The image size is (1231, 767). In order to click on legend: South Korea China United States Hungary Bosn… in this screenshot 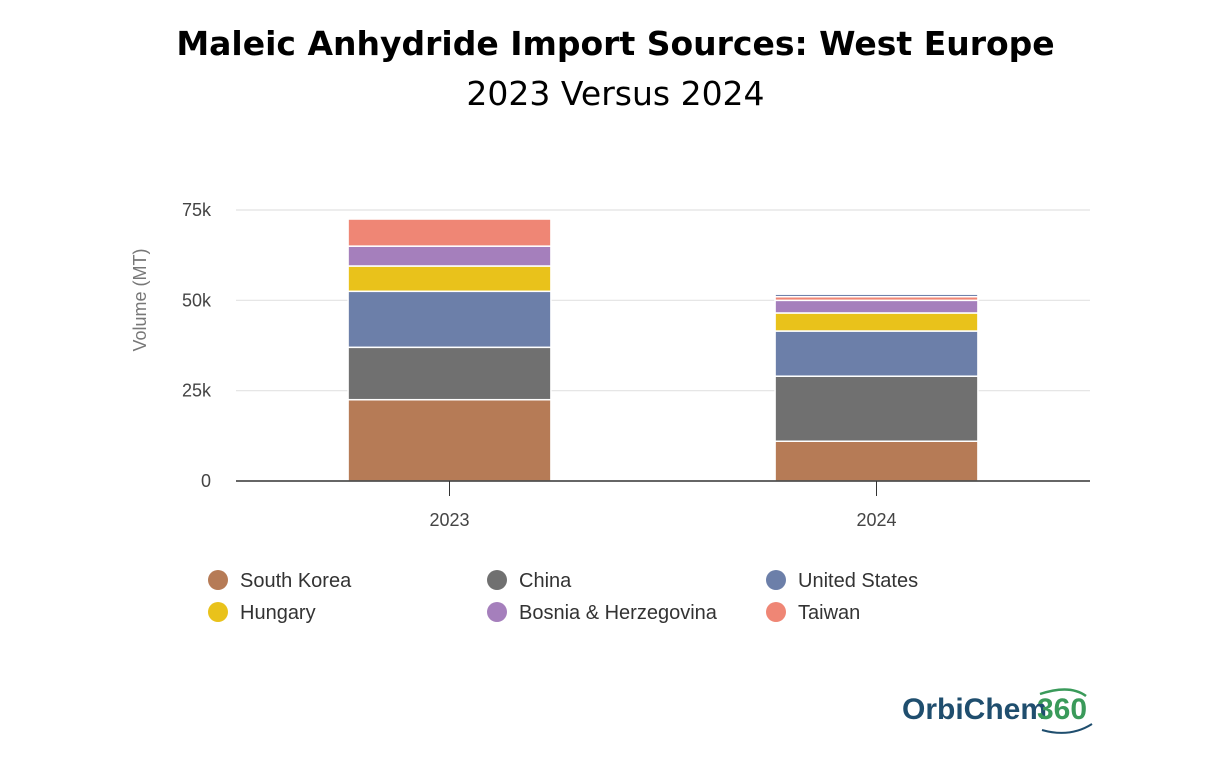, I will do `click(563, 597)`.